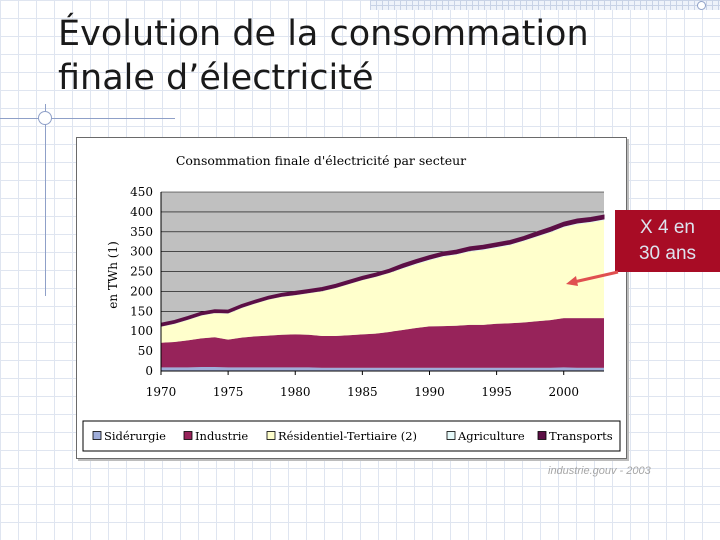  Describe the element at coordinates (667, 253) in the screenshot. I see `growth-annotation-line-2: 30 ans` at that location.